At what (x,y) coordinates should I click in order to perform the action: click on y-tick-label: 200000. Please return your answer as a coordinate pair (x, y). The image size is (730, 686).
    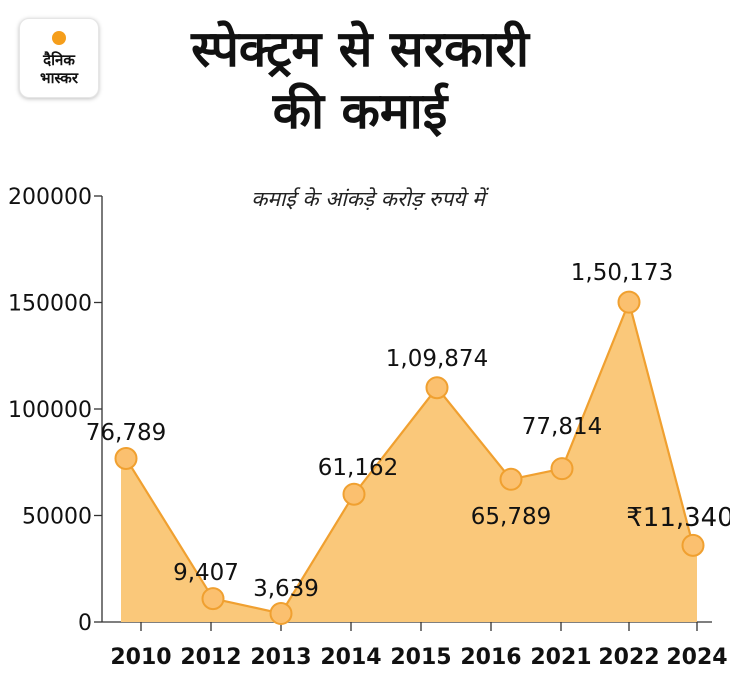
    Looking at the image, I should click on (50, 197).